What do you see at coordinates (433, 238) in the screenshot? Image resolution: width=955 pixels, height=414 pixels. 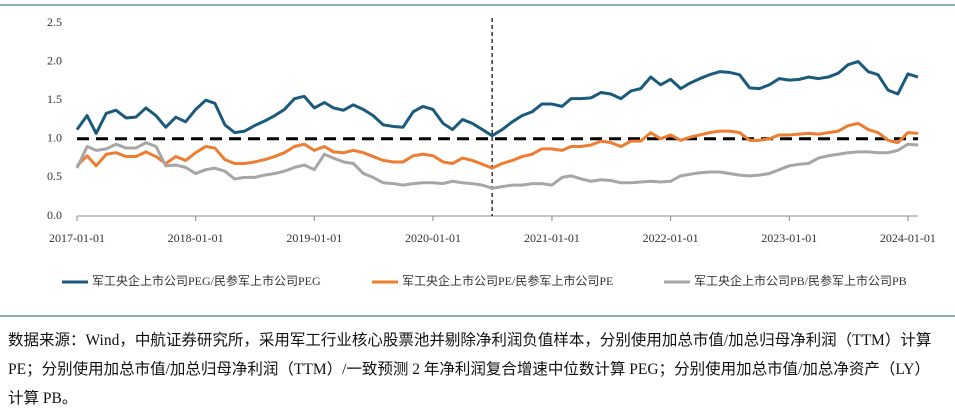 I see `x-tick-label: 2020-01-01` at bounding box center [433, 238].